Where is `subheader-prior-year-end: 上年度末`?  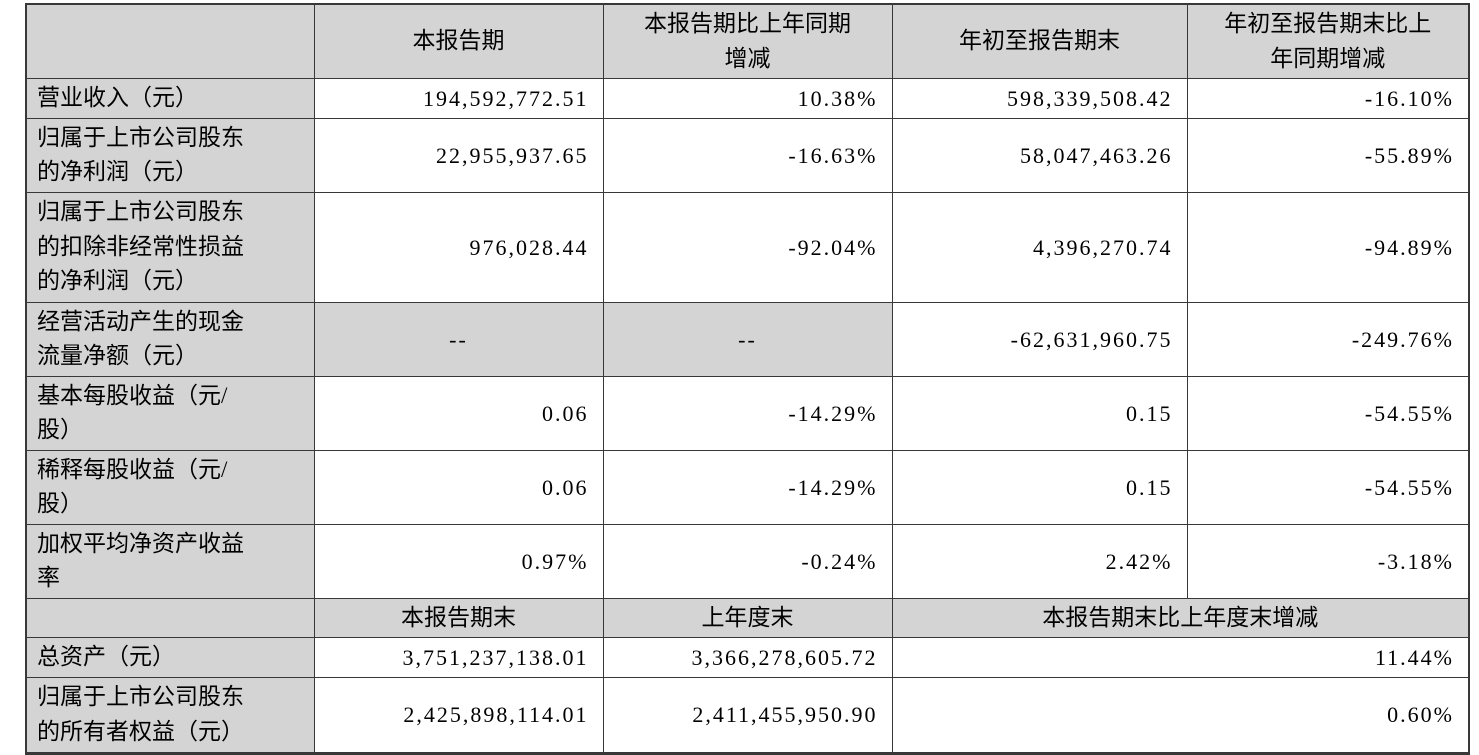
subheader-prior-year-end: 上年度末 is located at coordinates (747, 617).